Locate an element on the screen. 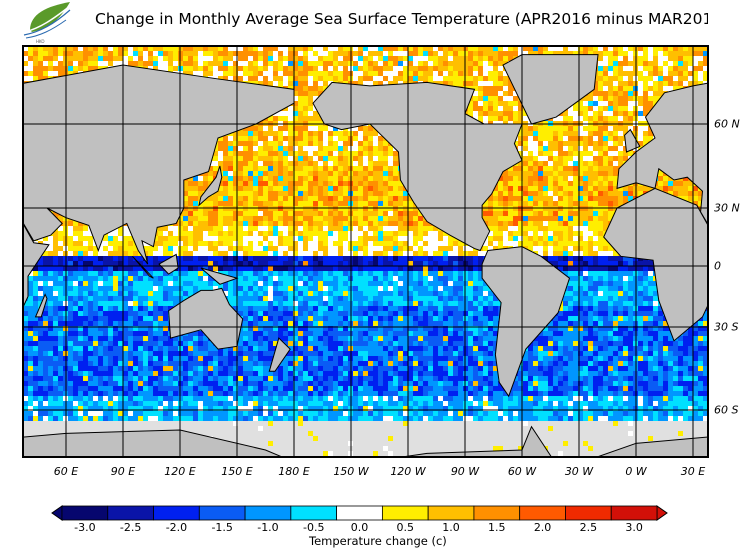 This screenshot has height=560, width=755. colorbar-tick-label: -2.5 is located at coordinates (130, 527).